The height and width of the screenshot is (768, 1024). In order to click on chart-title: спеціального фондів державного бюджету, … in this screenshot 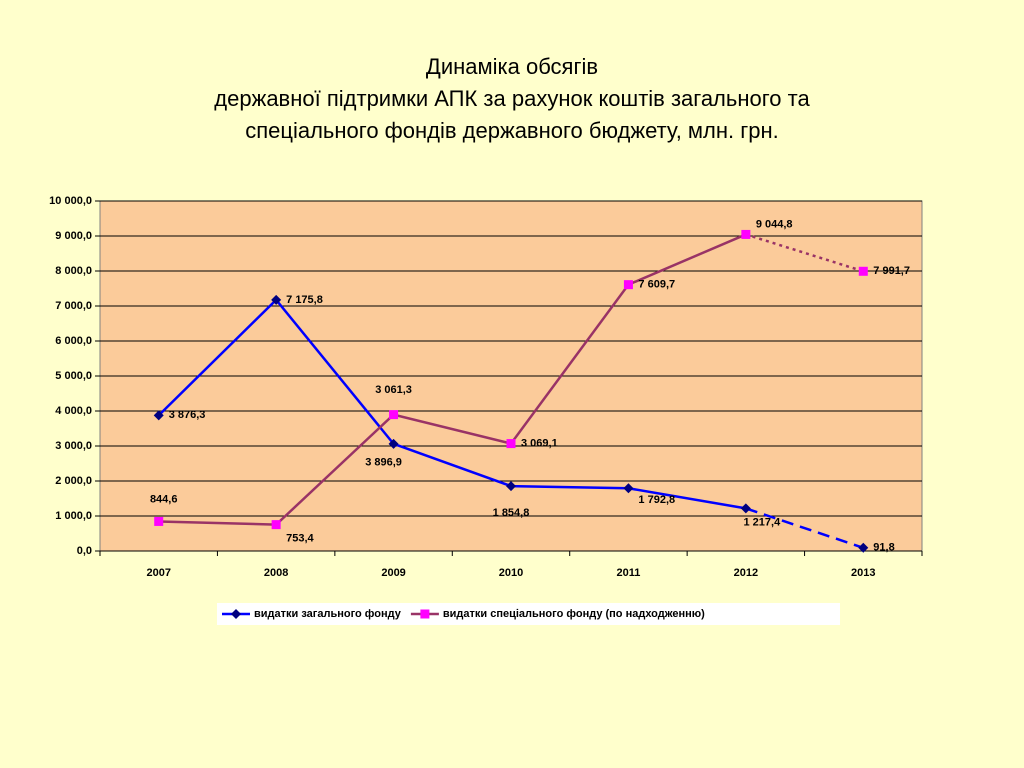, I will do `click(512, 130)`.